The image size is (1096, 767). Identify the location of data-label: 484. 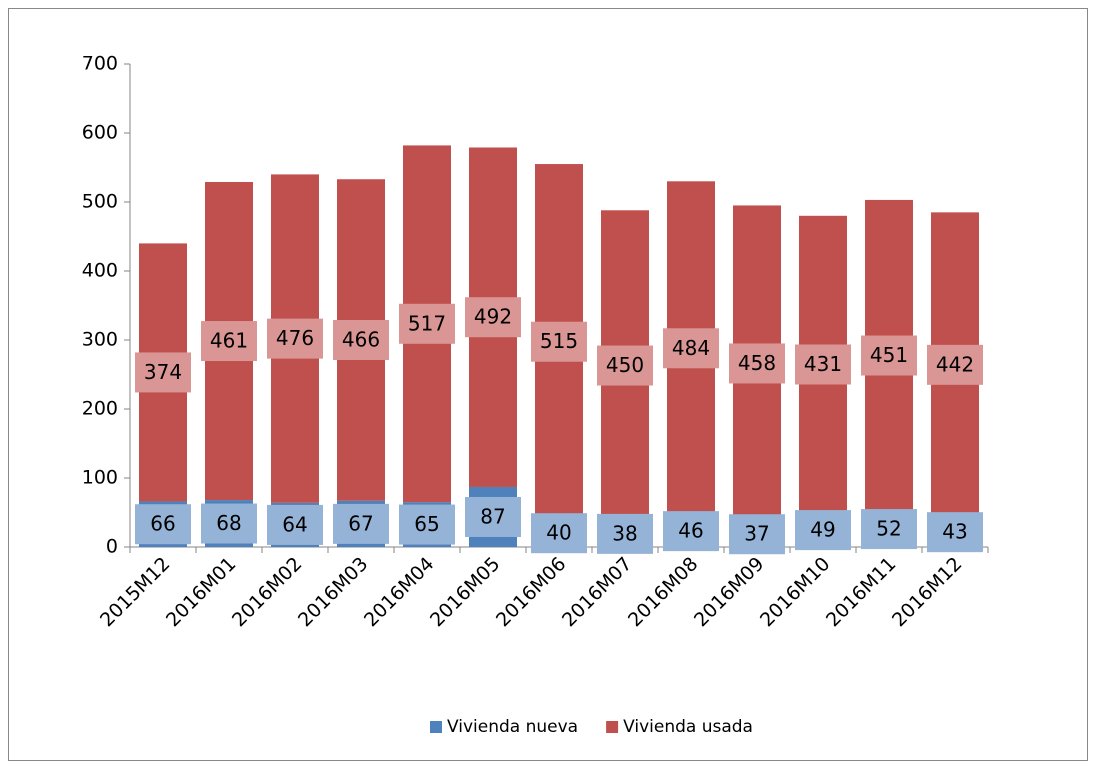
(691, 348).